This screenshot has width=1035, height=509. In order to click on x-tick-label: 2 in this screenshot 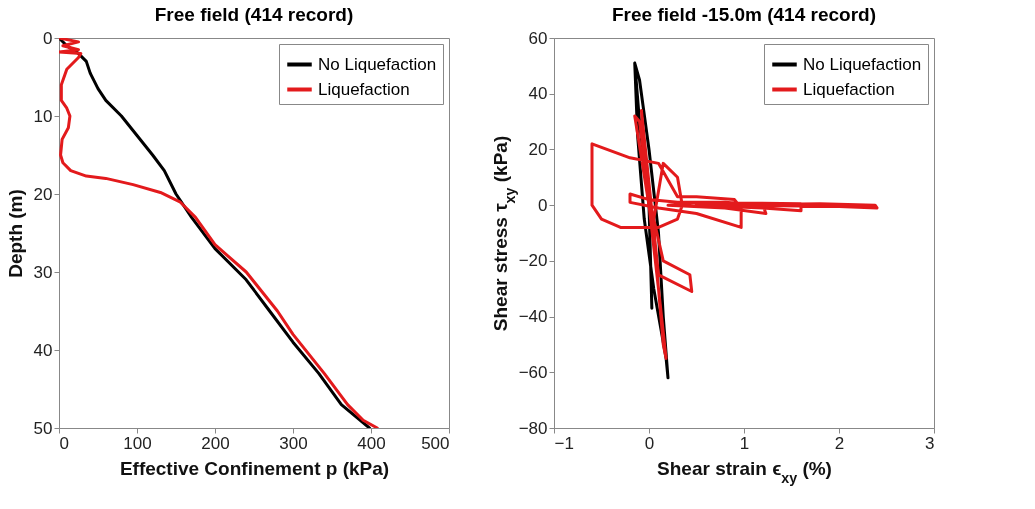, I will do `click(839, 443)`.